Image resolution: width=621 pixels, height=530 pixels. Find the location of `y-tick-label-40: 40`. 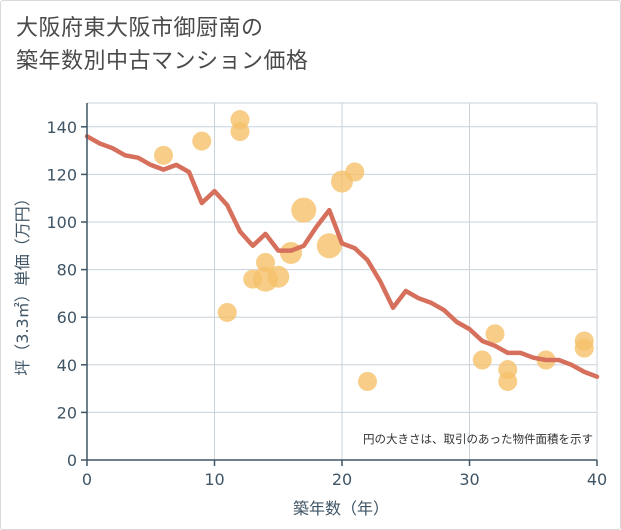

y-tick-label-40: 40 is located at coordinates (67, 365).